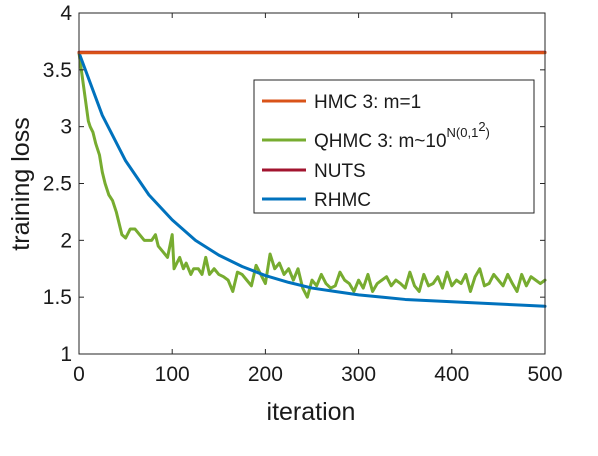 The width and height of the screenshot is (598, 456). What do you see at coordinates (172, 374) in the screenshot?
I see `x-tick-label: 100` at bounding box center [172, 374].